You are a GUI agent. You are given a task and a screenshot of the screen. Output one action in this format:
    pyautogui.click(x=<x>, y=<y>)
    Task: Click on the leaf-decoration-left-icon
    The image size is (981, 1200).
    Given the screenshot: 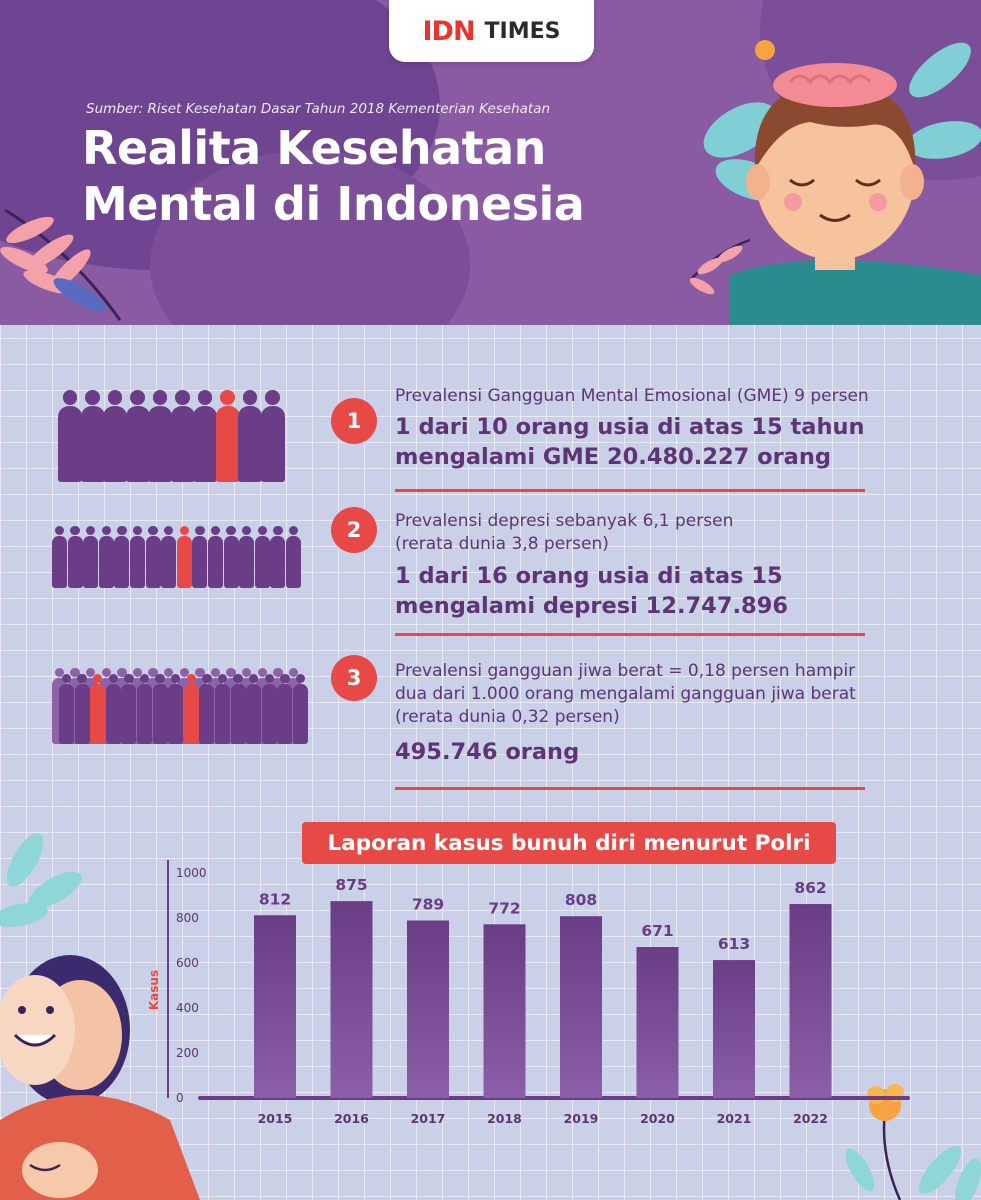 What is the action you would take?
    pyautogui.click(x=61, y=264)
    